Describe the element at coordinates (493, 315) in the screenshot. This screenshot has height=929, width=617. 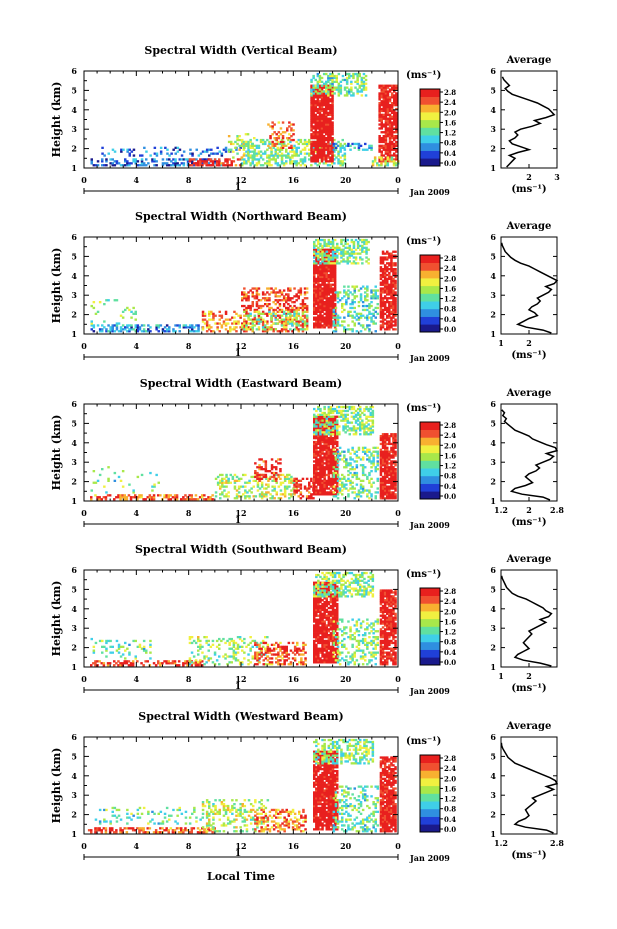
I see `profile-y-tick-label: 2` at that location.